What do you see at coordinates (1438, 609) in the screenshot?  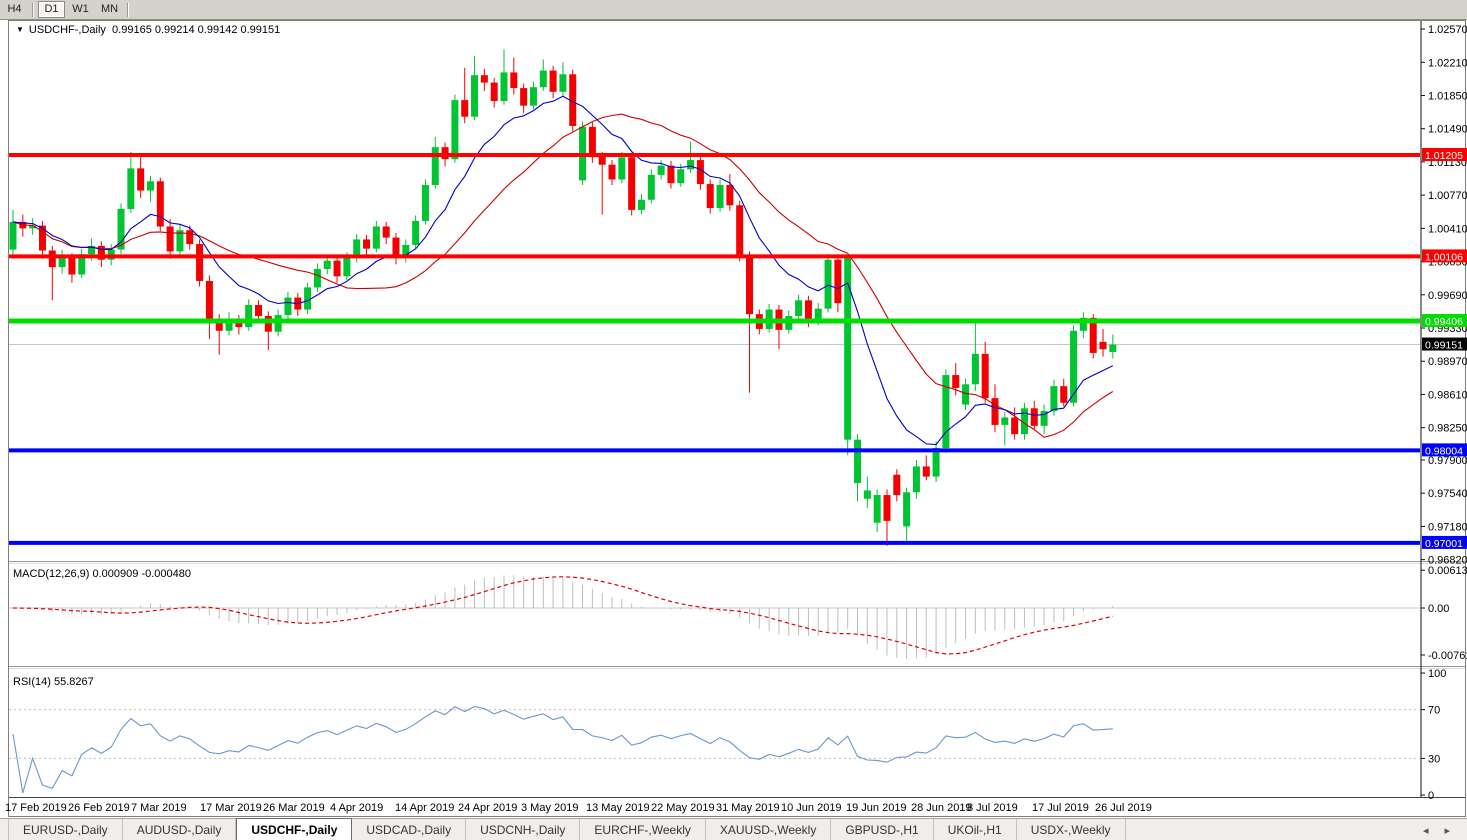 I see `svg-text: 0.00` at bounding box center [1438, 609].